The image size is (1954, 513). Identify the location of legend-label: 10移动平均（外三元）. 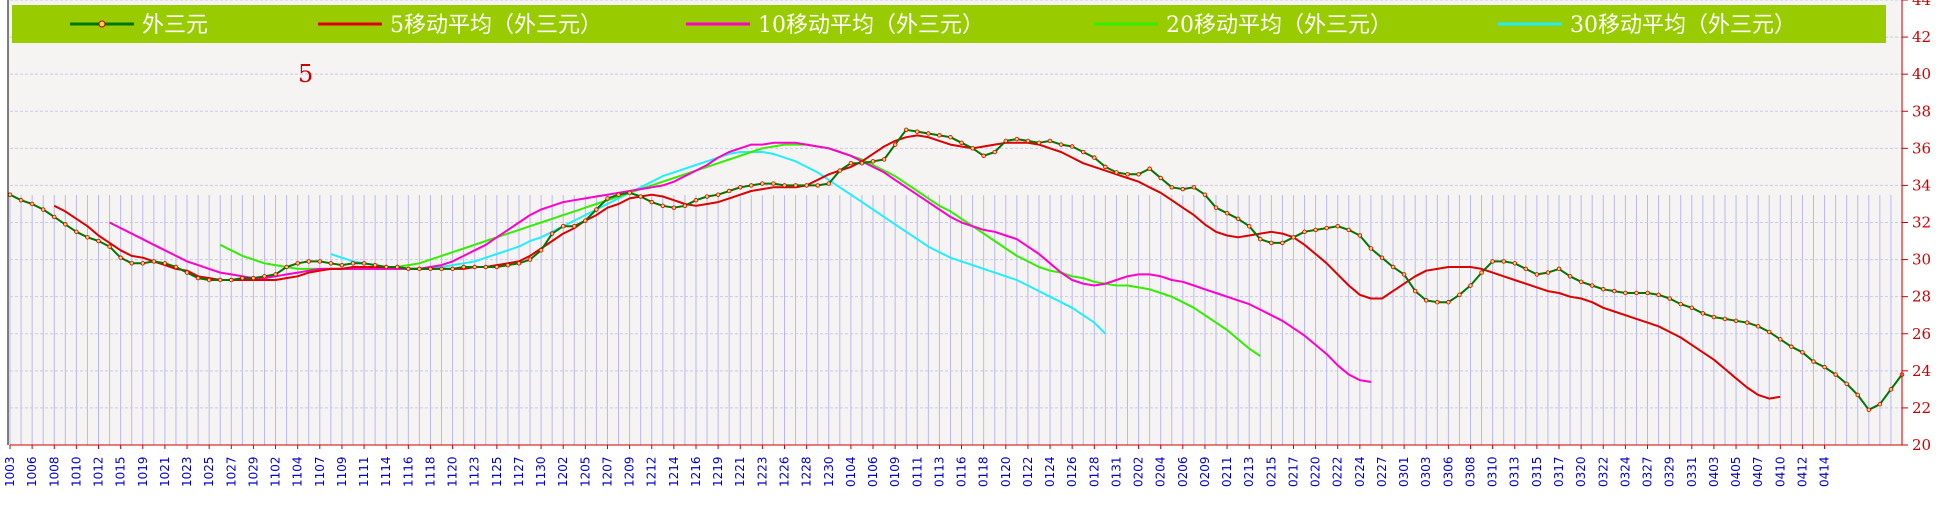
(871, 25).